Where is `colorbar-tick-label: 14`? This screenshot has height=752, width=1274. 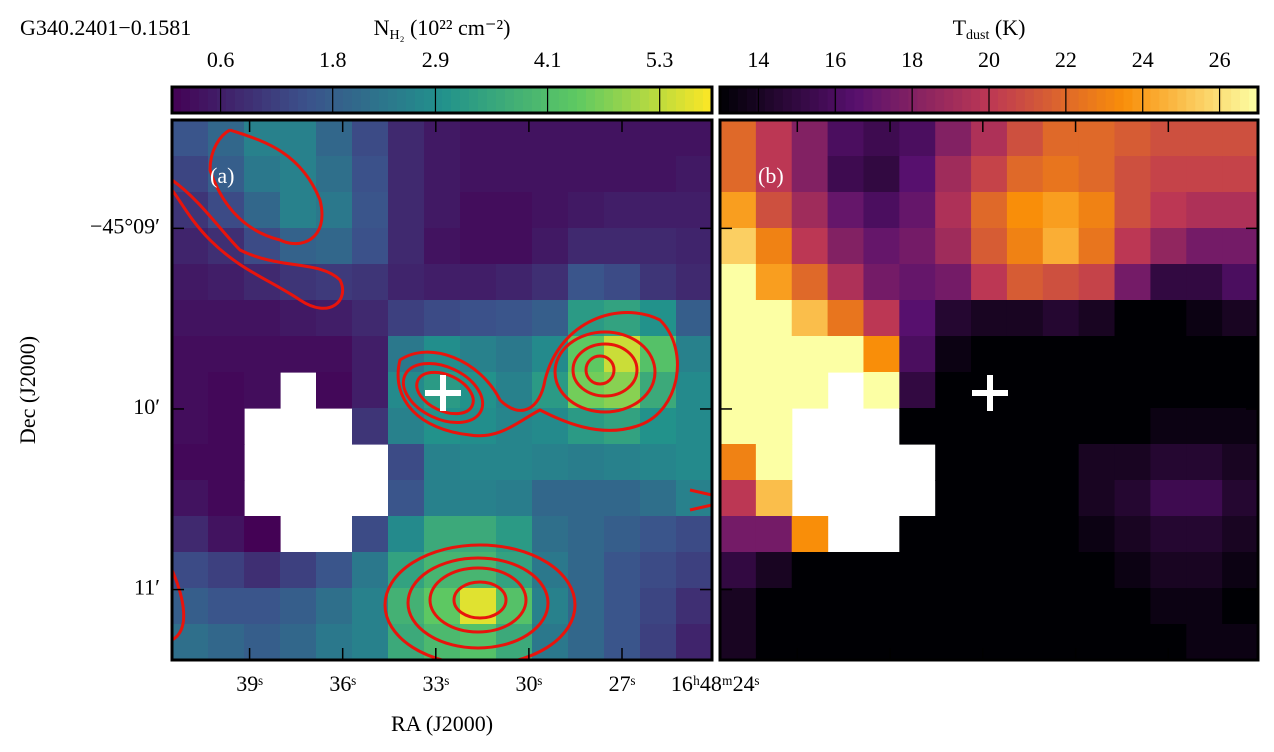 colorbar-tick-label: 14 is located at coordinates (758, 59).